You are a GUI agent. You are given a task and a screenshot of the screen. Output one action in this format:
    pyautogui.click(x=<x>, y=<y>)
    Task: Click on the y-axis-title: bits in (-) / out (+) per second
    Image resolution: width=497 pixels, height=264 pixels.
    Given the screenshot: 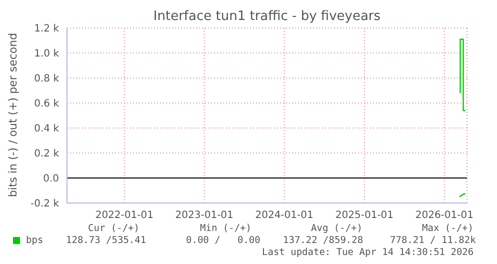 What is the action you would take?
    pyautogui.click(x=13, y=115)
    